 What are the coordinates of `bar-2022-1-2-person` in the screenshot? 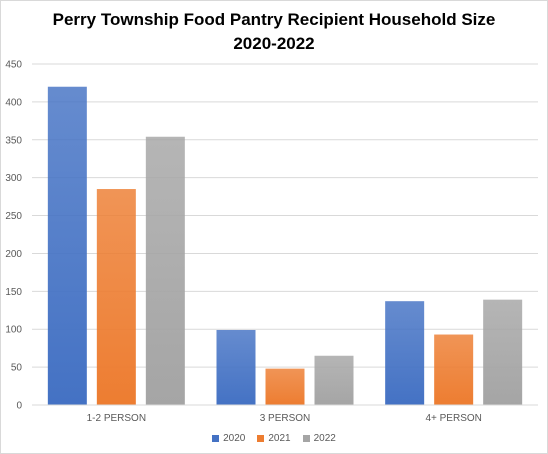 It's located at (165, 270).